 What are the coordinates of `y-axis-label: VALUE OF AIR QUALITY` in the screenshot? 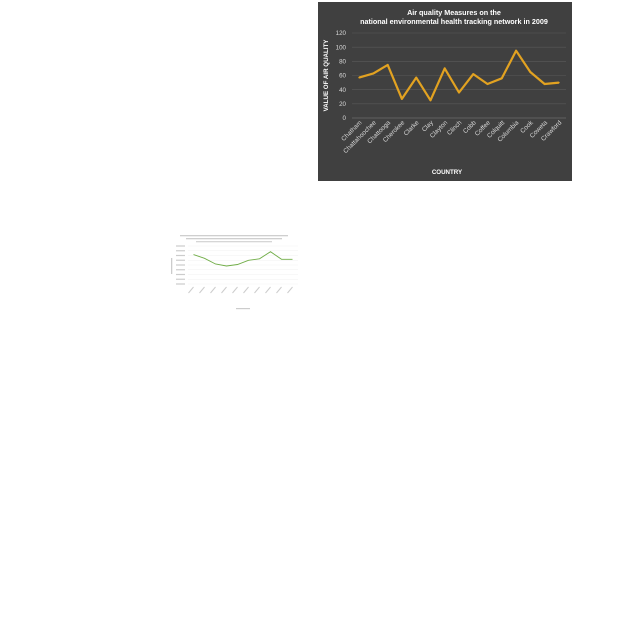 It's located at (326, 75).